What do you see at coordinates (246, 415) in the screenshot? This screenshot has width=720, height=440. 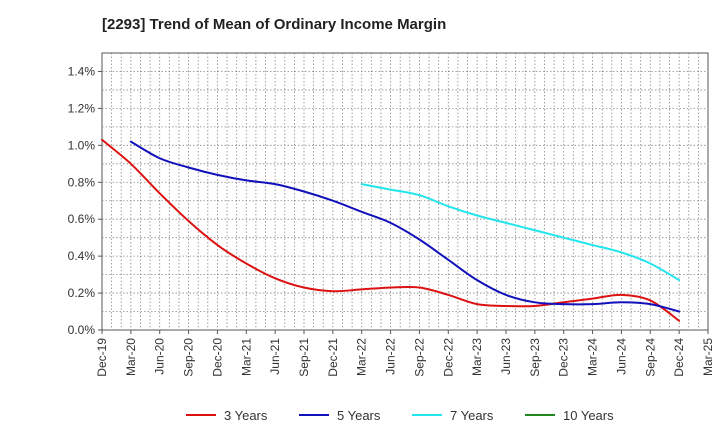 I see `legend-label: 3 Years` at bounding box center [246, 415].